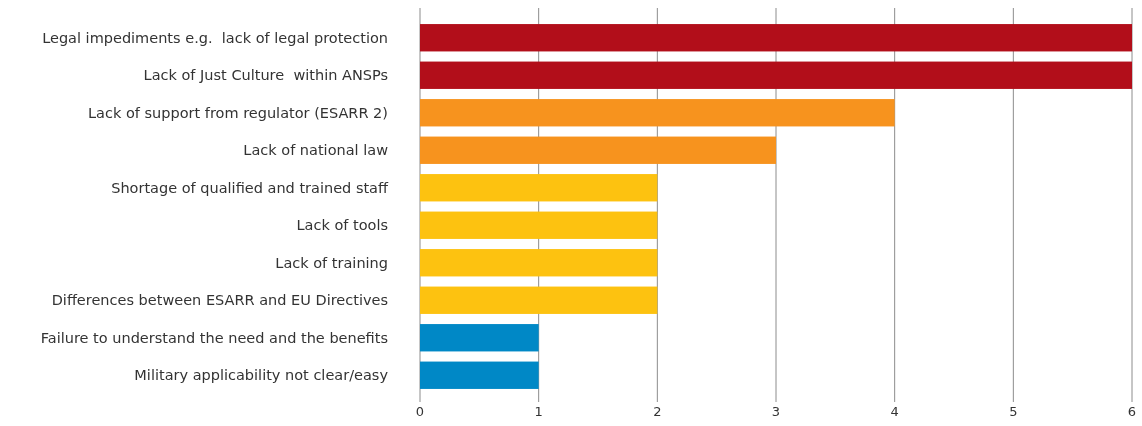 Image resolution: width=1142 pixels, height=426 pixels. I want to click on x-tick-label: 1, so click(538, 411).